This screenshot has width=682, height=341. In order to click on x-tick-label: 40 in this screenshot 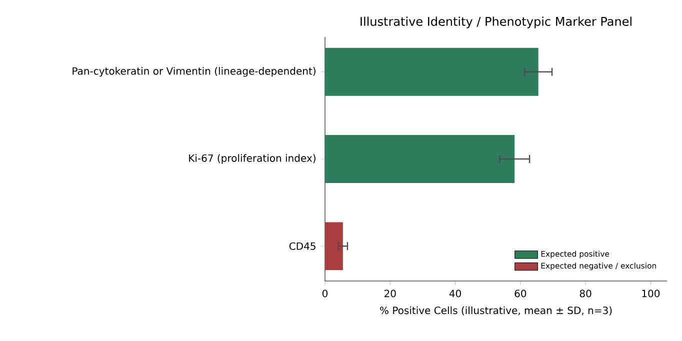, I will do `click(455, 294)`.